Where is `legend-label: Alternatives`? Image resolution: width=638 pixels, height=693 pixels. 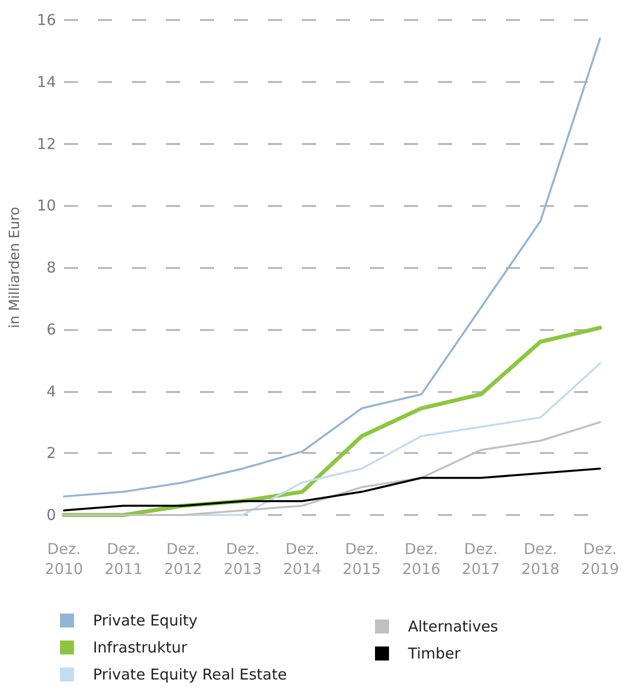
legend-label: Alternatives is located at coordinates (453, 627).